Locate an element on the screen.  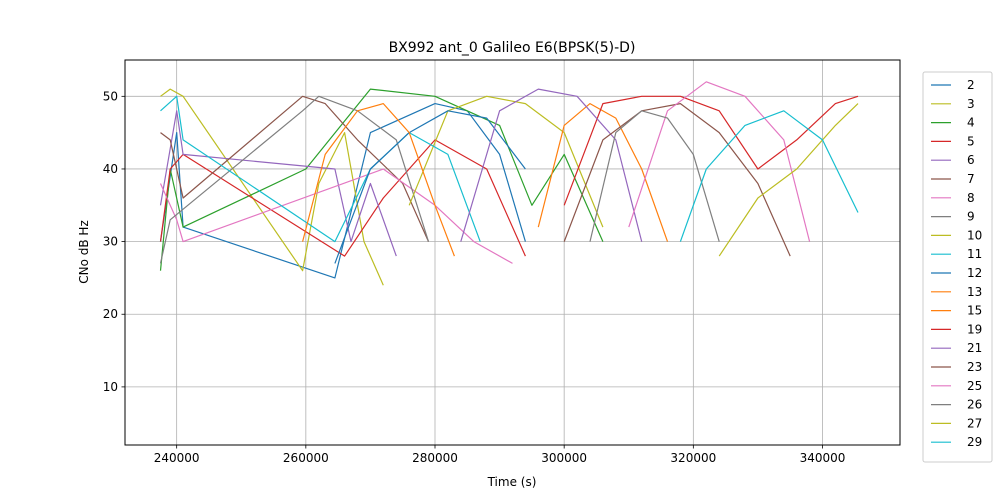
y-tick-label: 50 is located at coordinates (110, 96).